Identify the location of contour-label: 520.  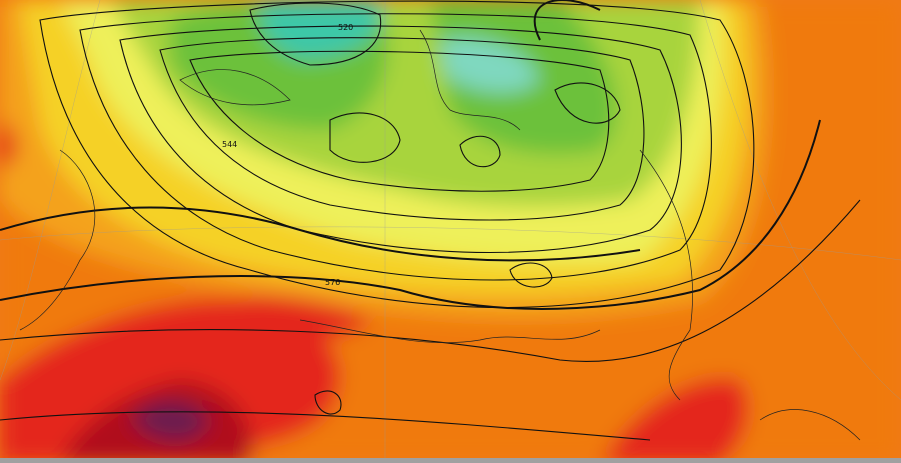
(345, 27).